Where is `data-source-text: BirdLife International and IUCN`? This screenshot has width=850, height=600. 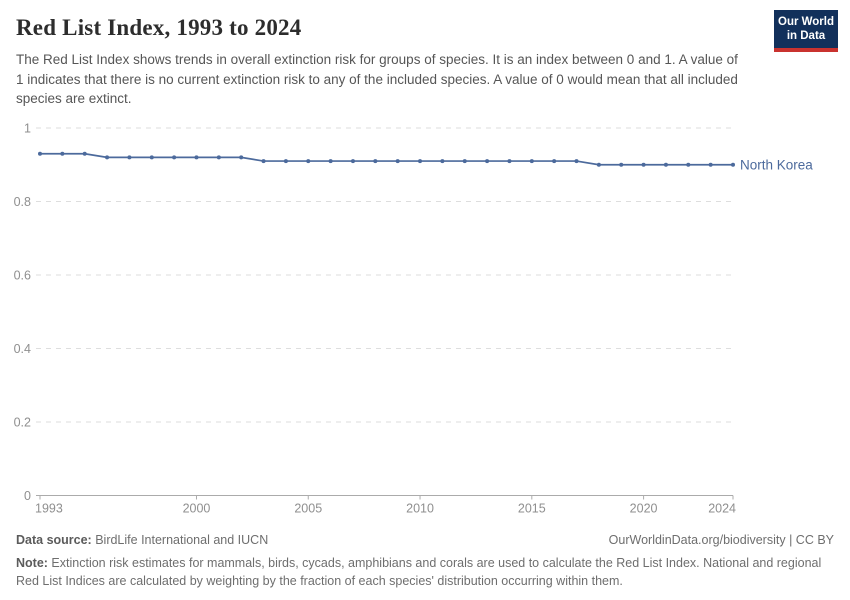 data-source-text: BirdLife International and IUCN is located at coordinates (180, 540).